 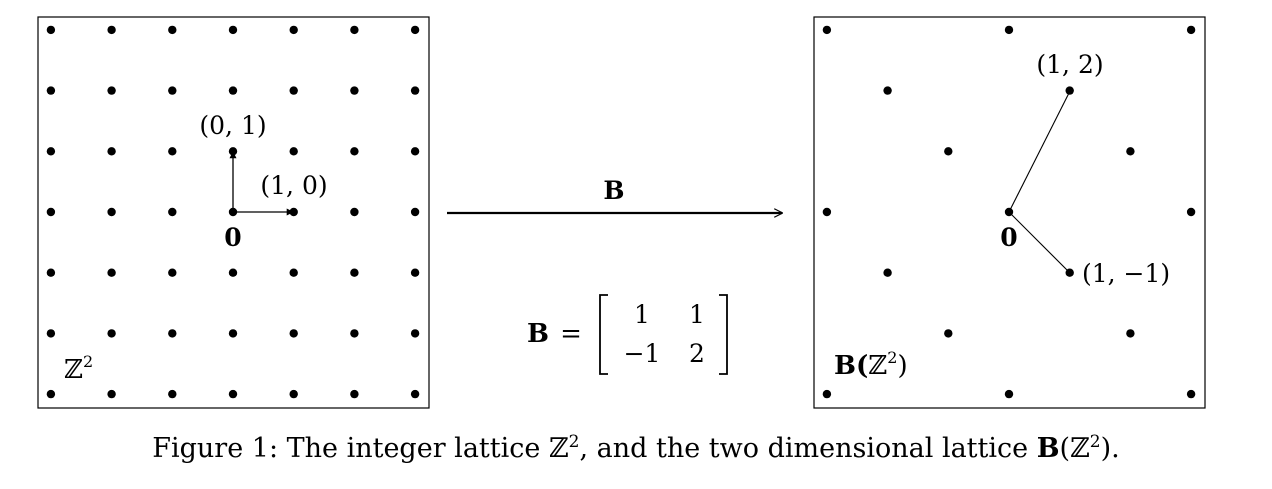 What do you see at coordinates (1039, 242) in the screenshot?
I see `basis-vector-v2` at bounding box center [1039, 242].